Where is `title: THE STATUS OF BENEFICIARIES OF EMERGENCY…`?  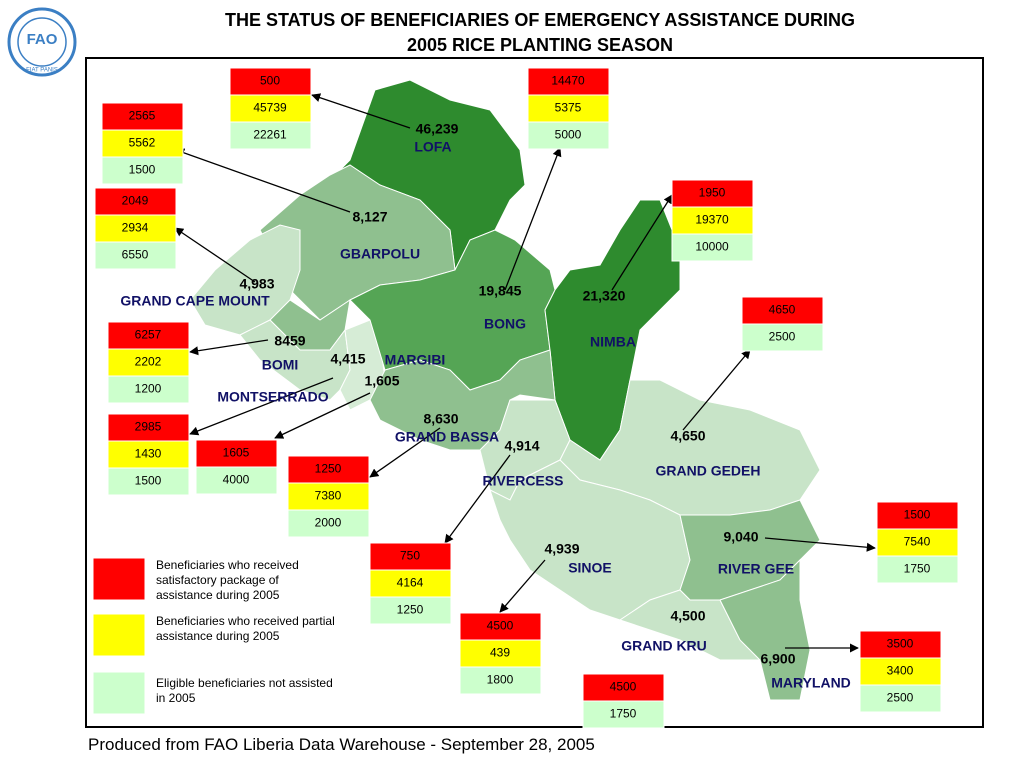 title: THE STATUS OF BENEFICIARIES OF EMERGENCY… is located at coordinates (540, 33).